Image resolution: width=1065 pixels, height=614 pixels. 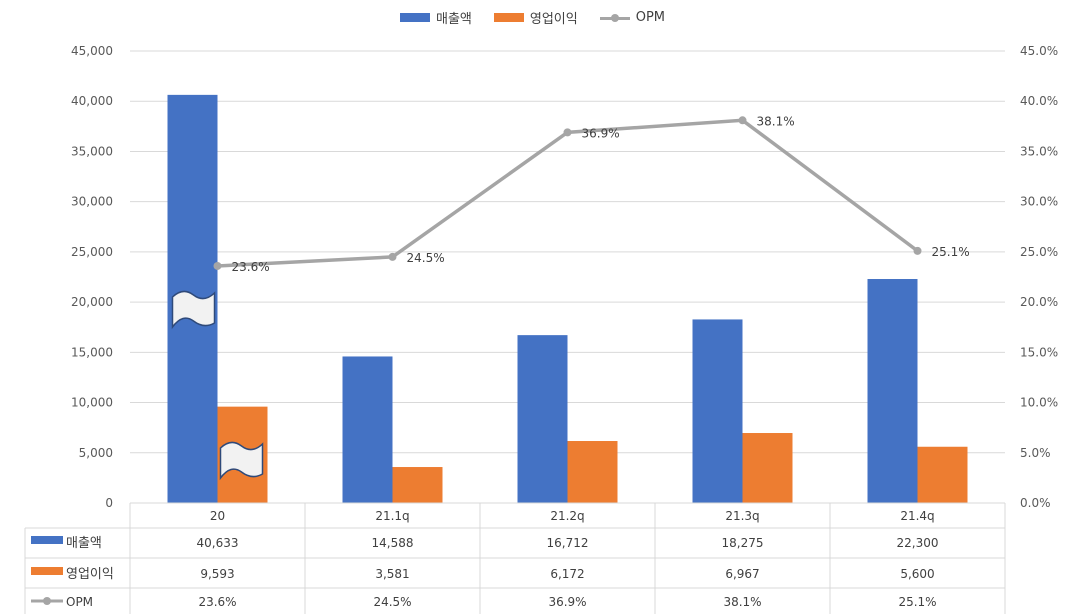 What do you see at coordinates (84, 543) in the screenshot?
I see `table-row-label-sales: 매출액` at bounding box center [84, 543].